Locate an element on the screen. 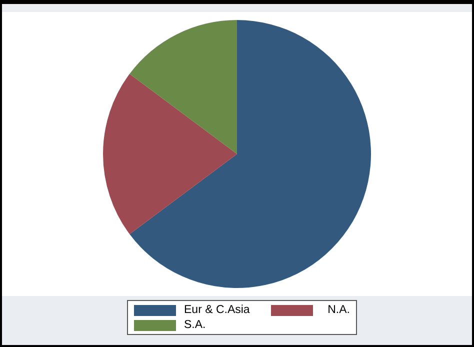 The width and height of the screenshot is (474, 347). legend-label: Eur & C.Asia is located at coordinates (217, 310).